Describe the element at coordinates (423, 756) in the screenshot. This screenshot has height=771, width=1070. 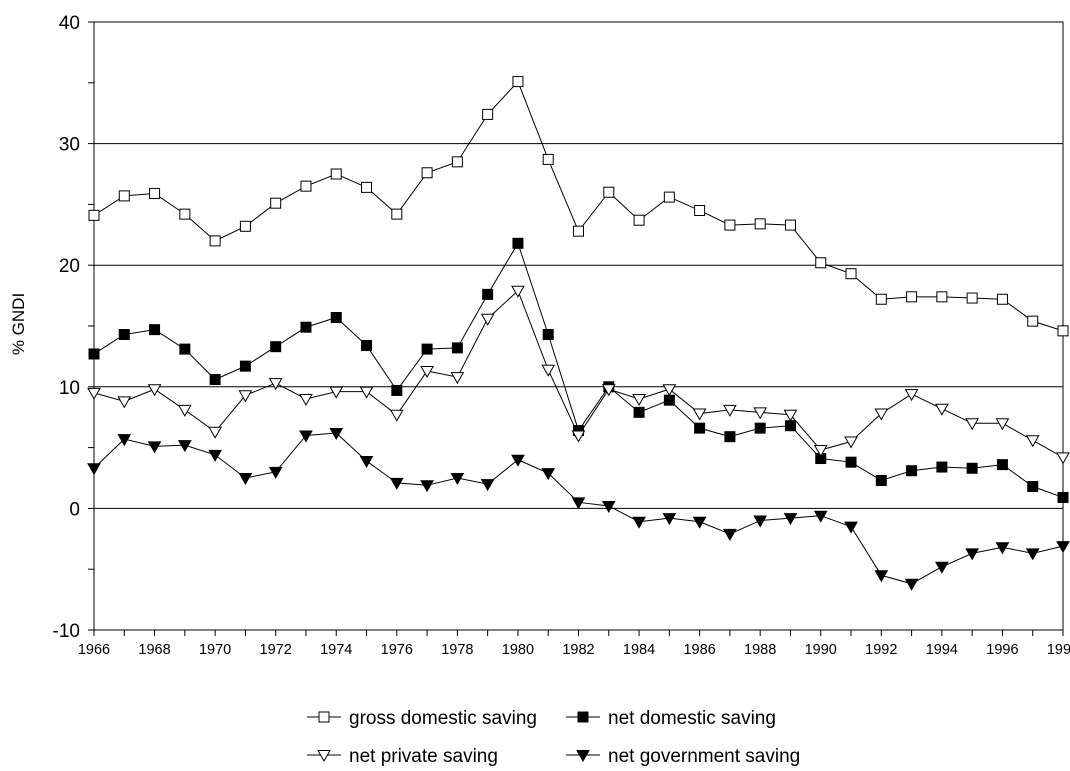
I see `legend-label: net private saving` at that location.